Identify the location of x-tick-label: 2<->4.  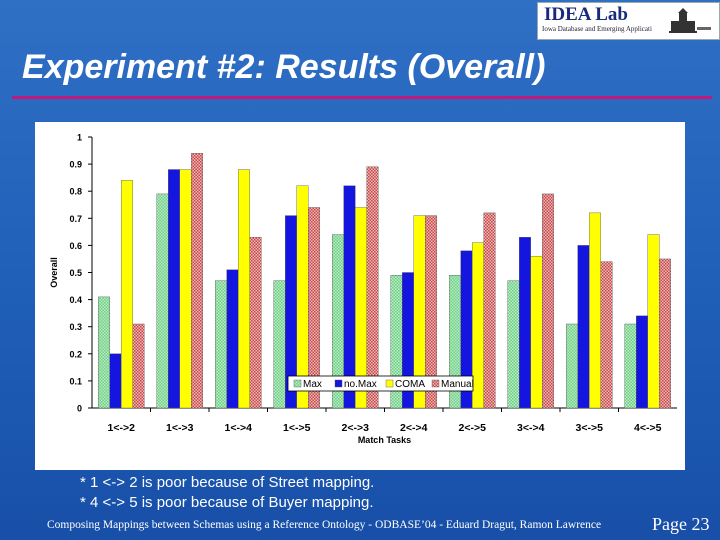
(414, 428).